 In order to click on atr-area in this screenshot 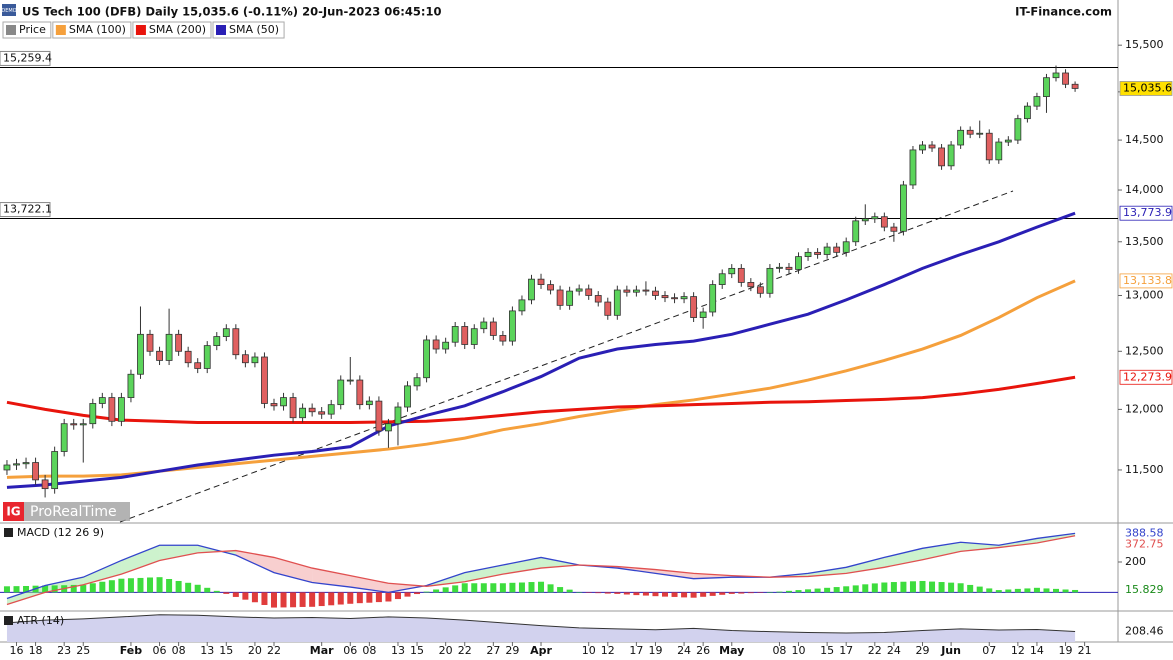, I will do `click(541, 628)`.